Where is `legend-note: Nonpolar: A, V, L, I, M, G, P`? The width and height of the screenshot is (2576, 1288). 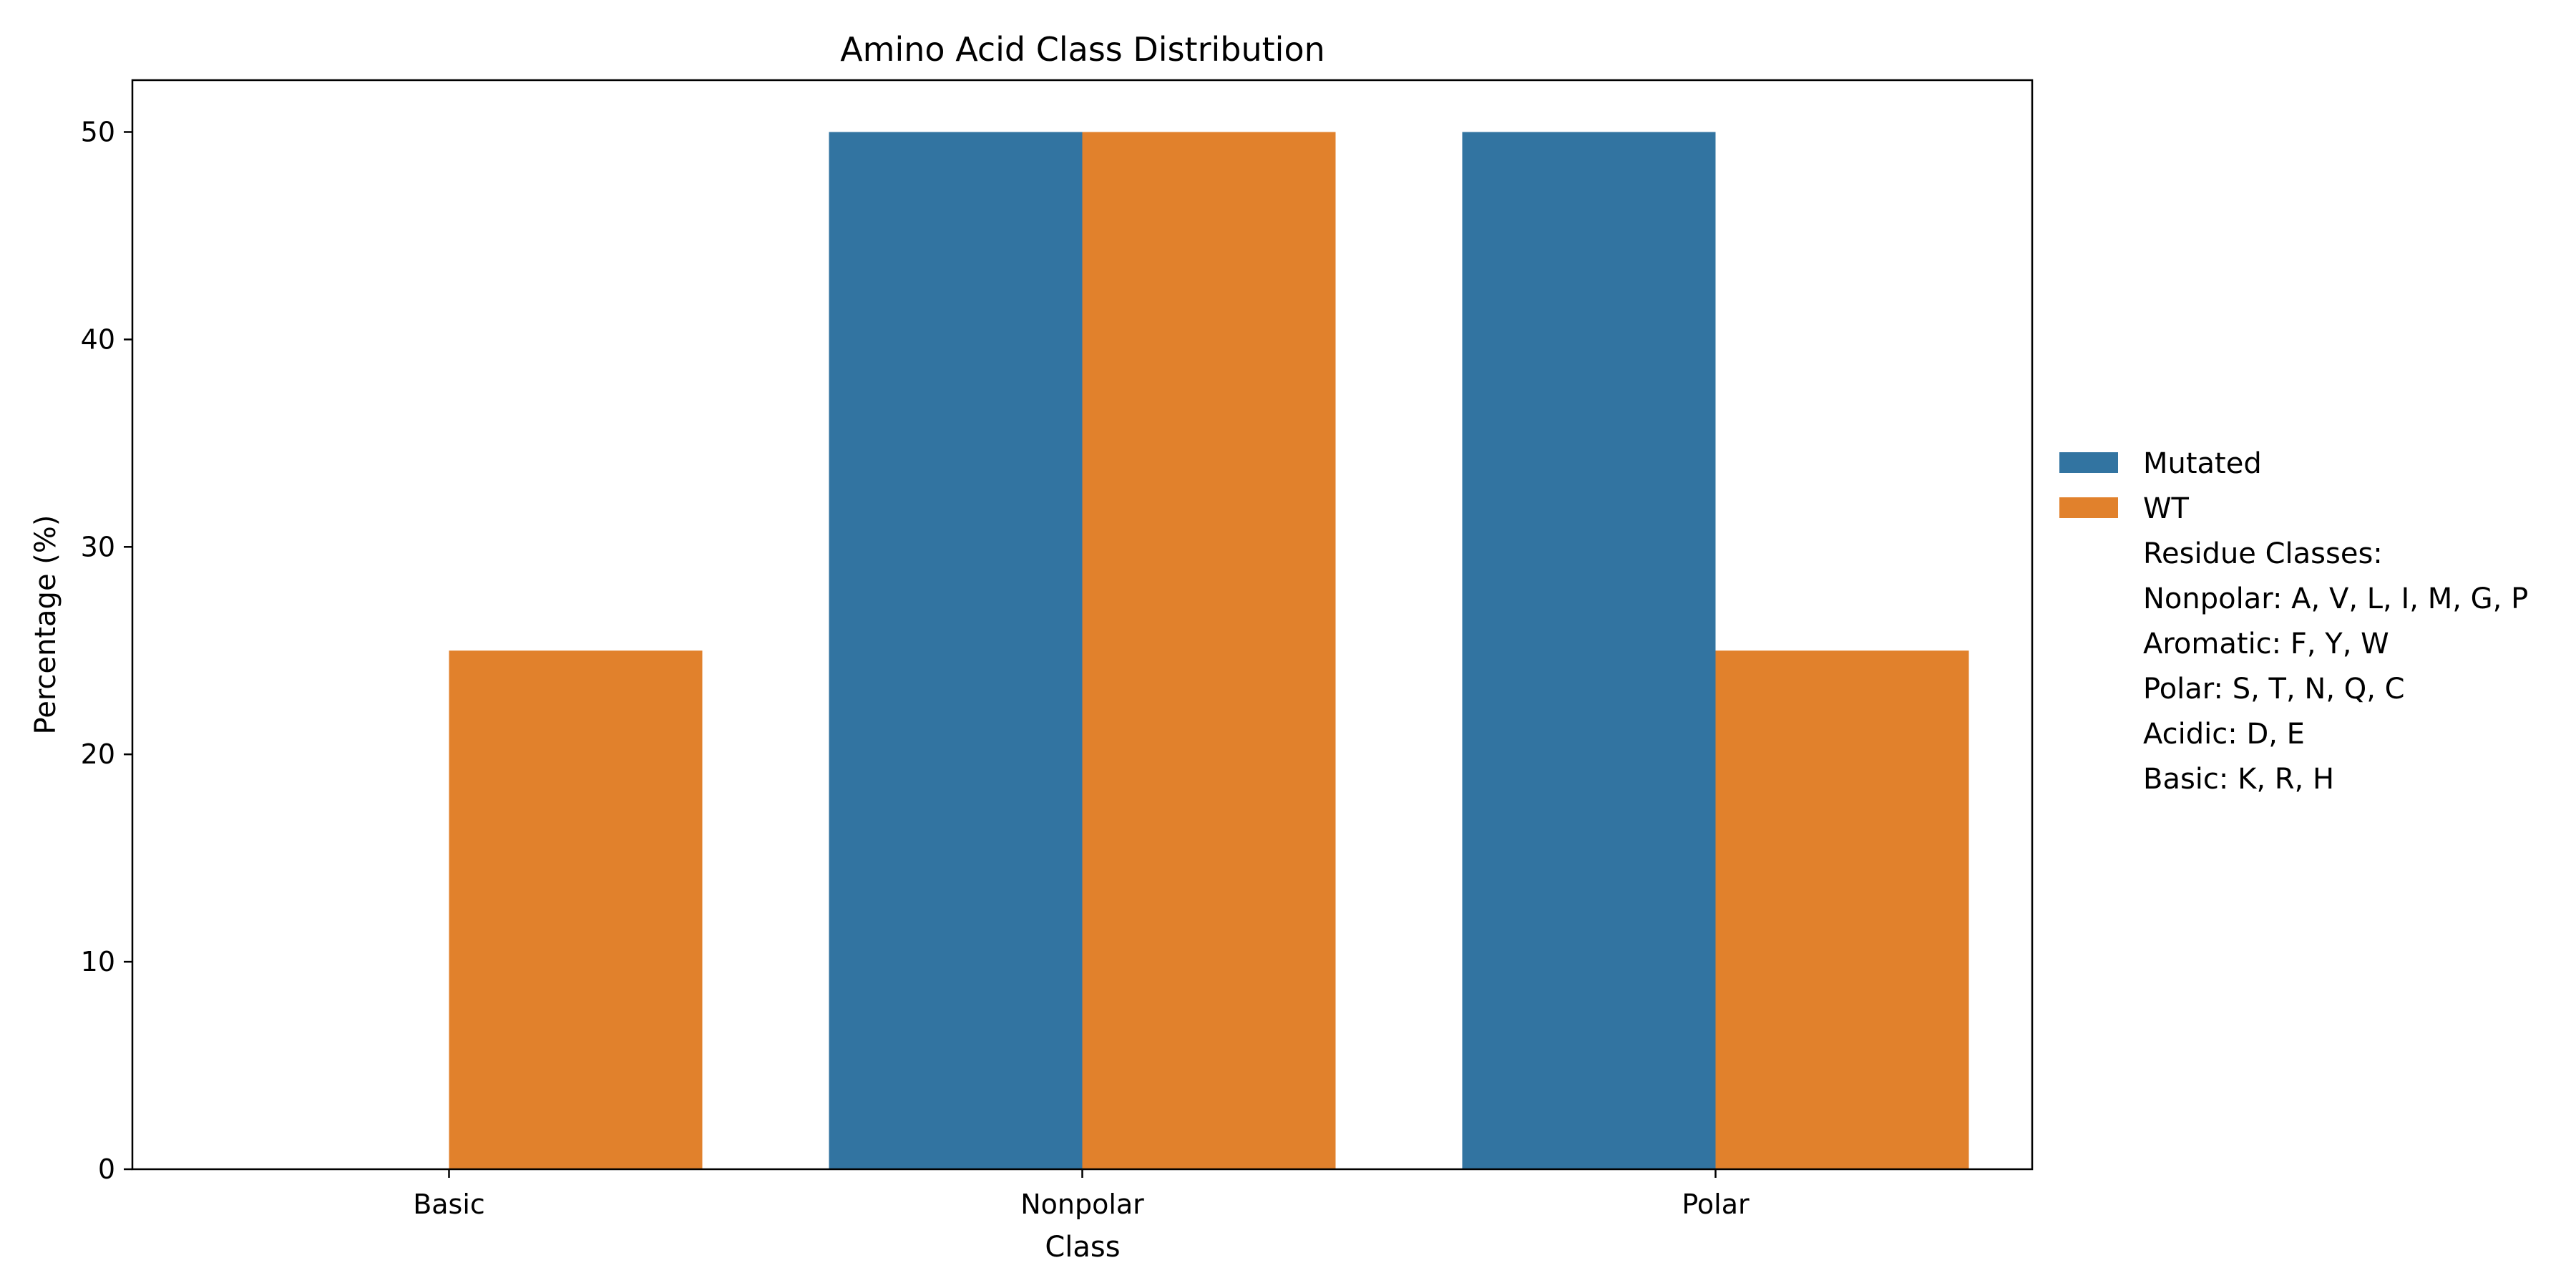 legend-note: Nonpolar: A, V, L, I, M, G, P is located at coordinates (2335, 598).